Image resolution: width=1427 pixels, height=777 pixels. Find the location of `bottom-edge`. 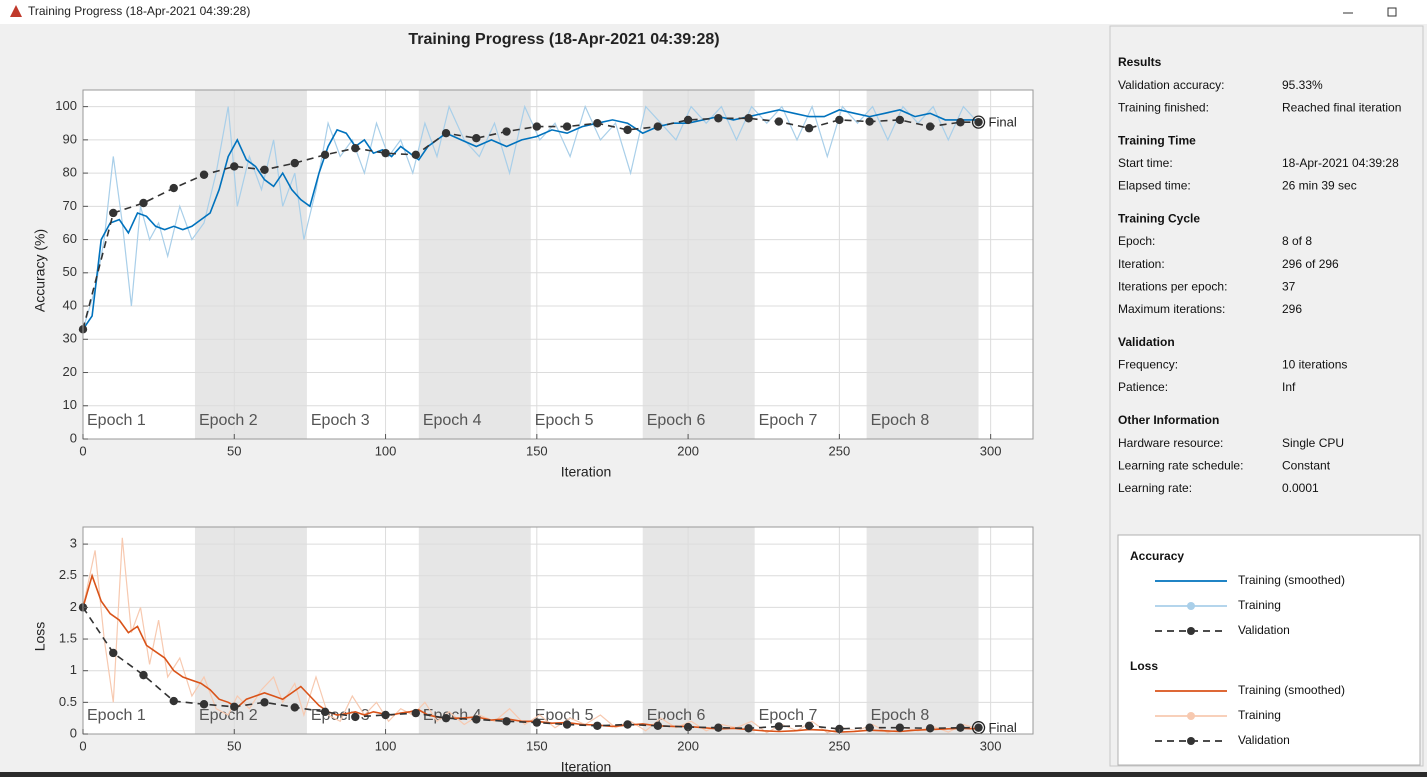

bottom-edge is located at coordinates (713, 774).